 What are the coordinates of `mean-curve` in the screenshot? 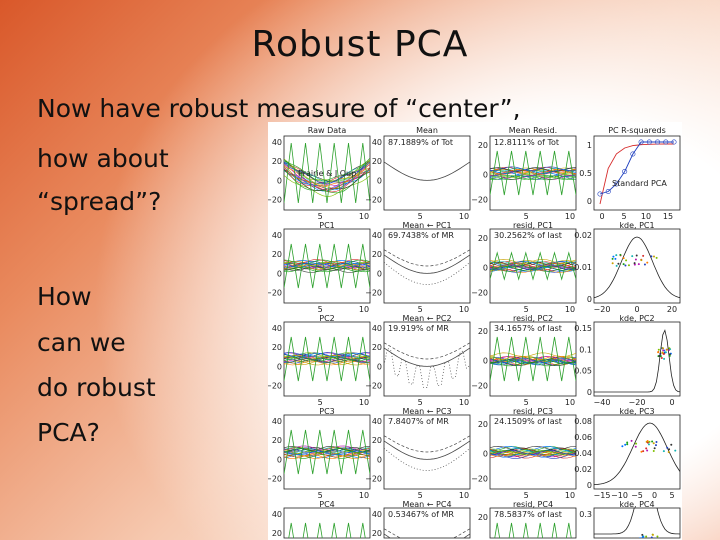 It's located at (427, 171).